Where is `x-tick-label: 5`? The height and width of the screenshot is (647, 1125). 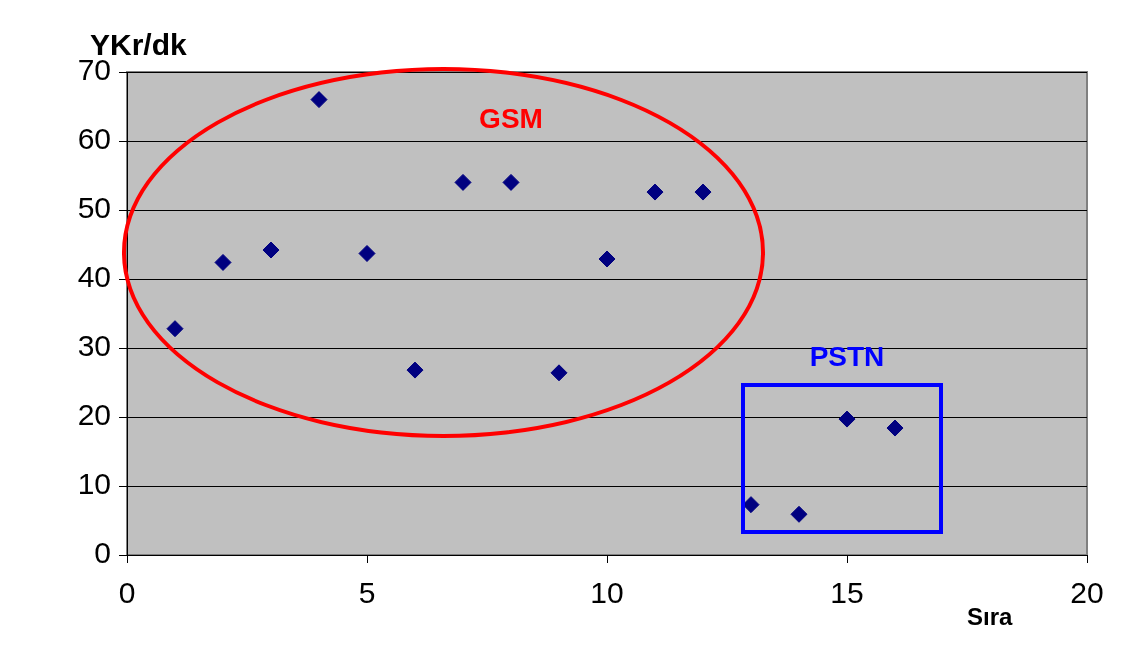 x-tick-label: 5 is located at coordinates (367, 593).